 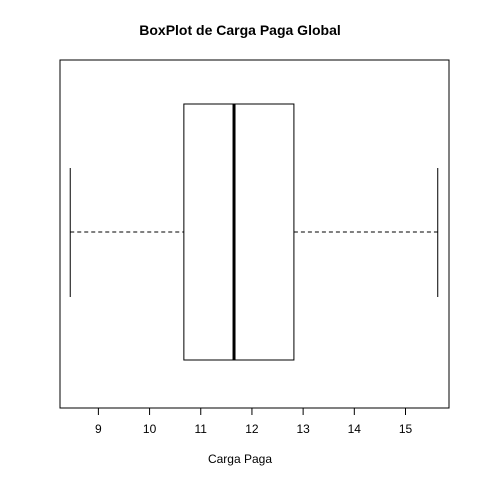 I want to click on x-axis: 9 10 11 12 13 14 15, so click(x=253, y=422).